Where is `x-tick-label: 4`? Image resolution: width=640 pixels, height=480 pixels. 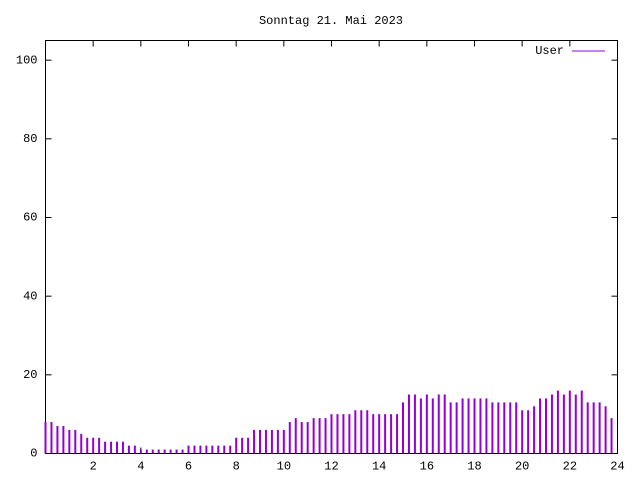 x-tick-label: 4 is located at coordinates (140, 467).